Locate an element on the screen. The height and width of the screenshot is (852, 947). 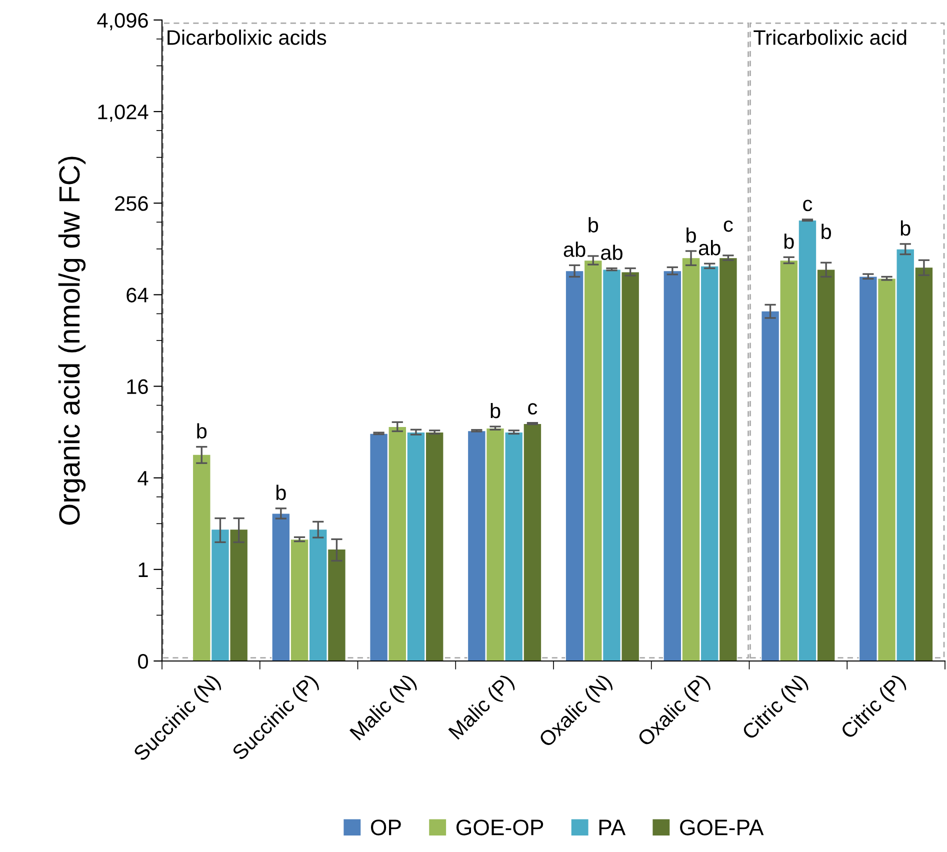
legend-label: GOE-PA is located at coordinates (722, 828).